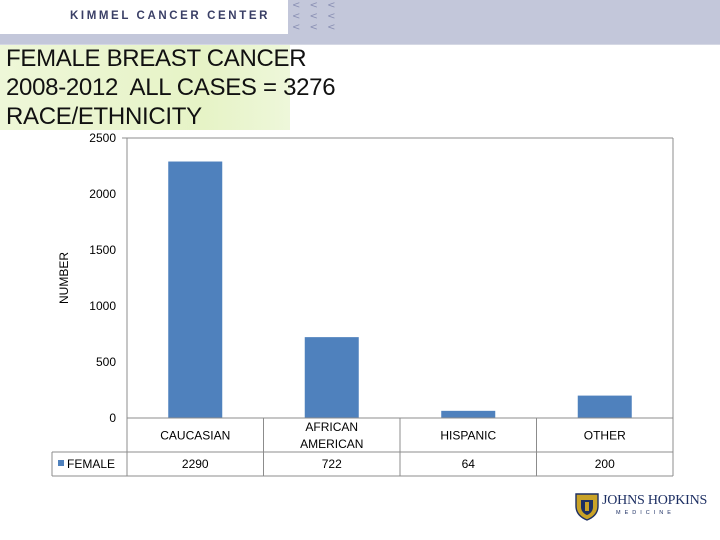 Image resolution: width=720 pixels, height=540 pixels. I want to click on category-label-line: AMERICAN, so click(331, 444).